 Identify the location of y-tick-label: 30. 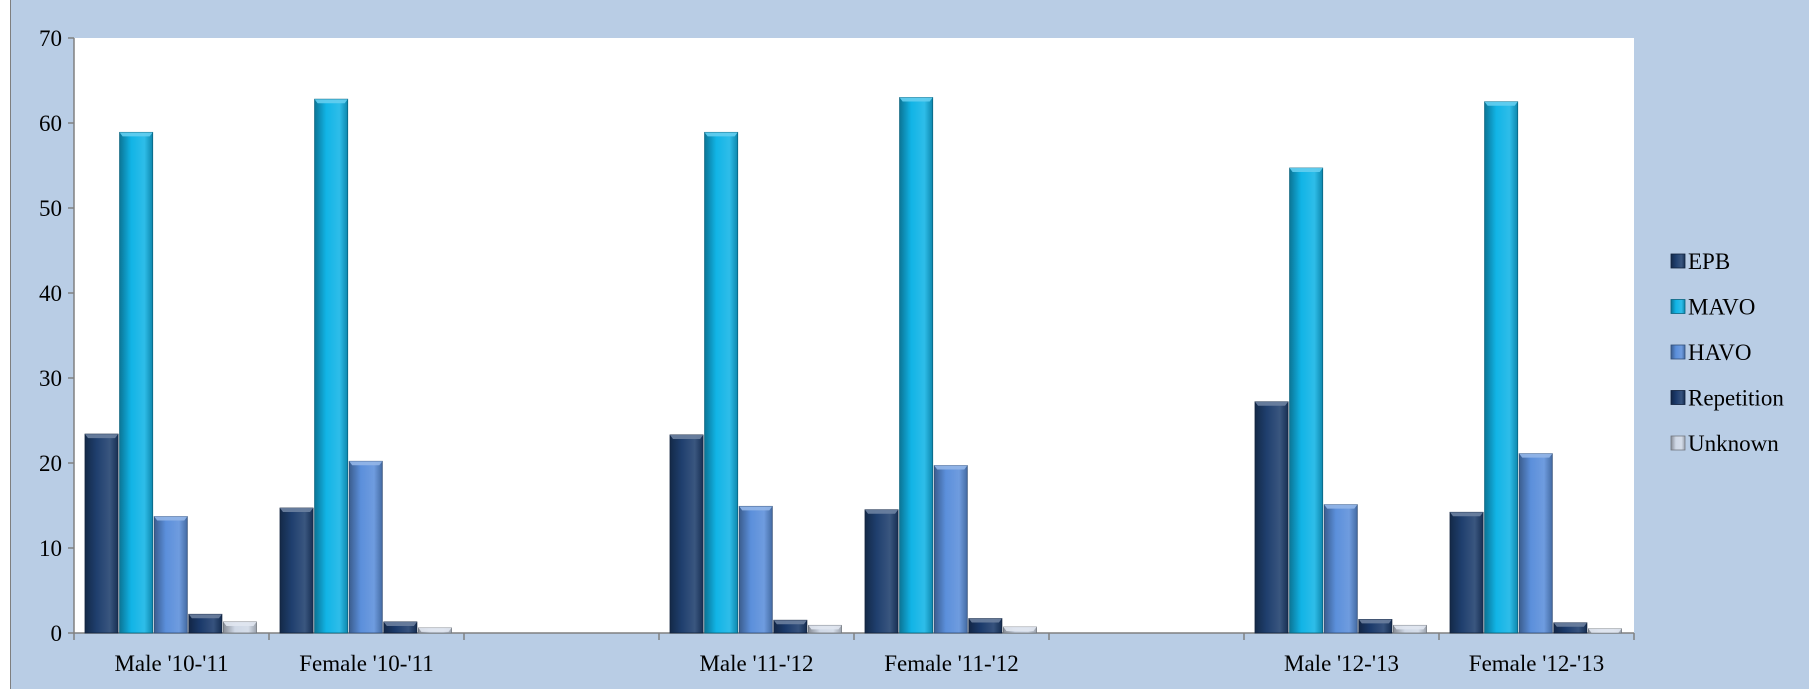
(50, 378).